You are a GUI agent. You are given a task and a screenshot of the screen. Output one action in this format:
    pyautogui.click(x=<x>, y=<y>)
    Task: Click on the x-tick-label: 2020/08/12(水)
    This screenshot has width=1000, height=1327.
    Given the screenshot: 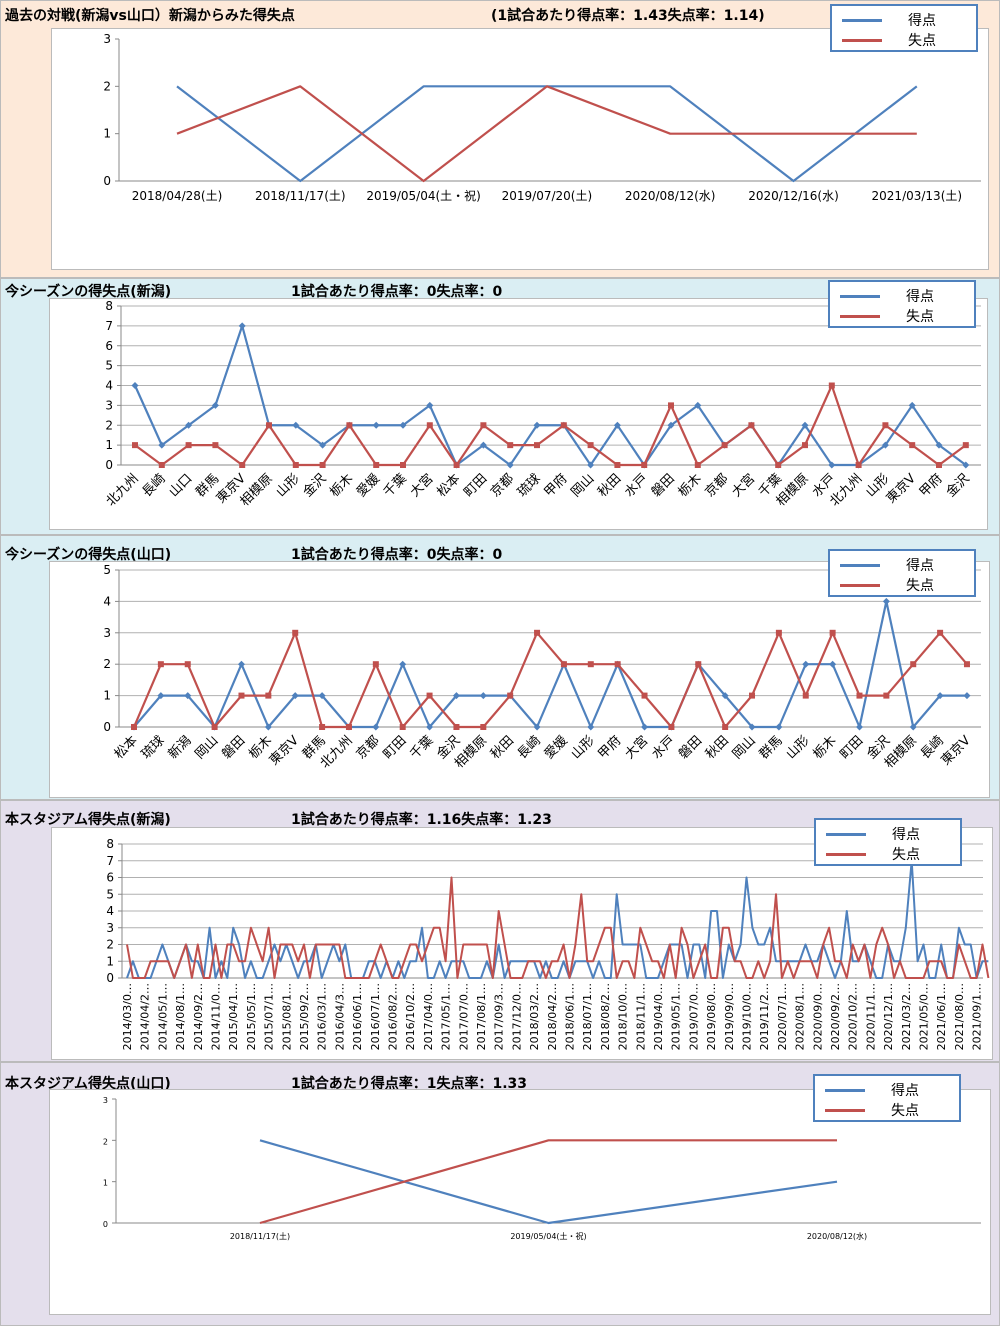 What is the action you would take?
    pyautogui.click(x=670, y=196)
    